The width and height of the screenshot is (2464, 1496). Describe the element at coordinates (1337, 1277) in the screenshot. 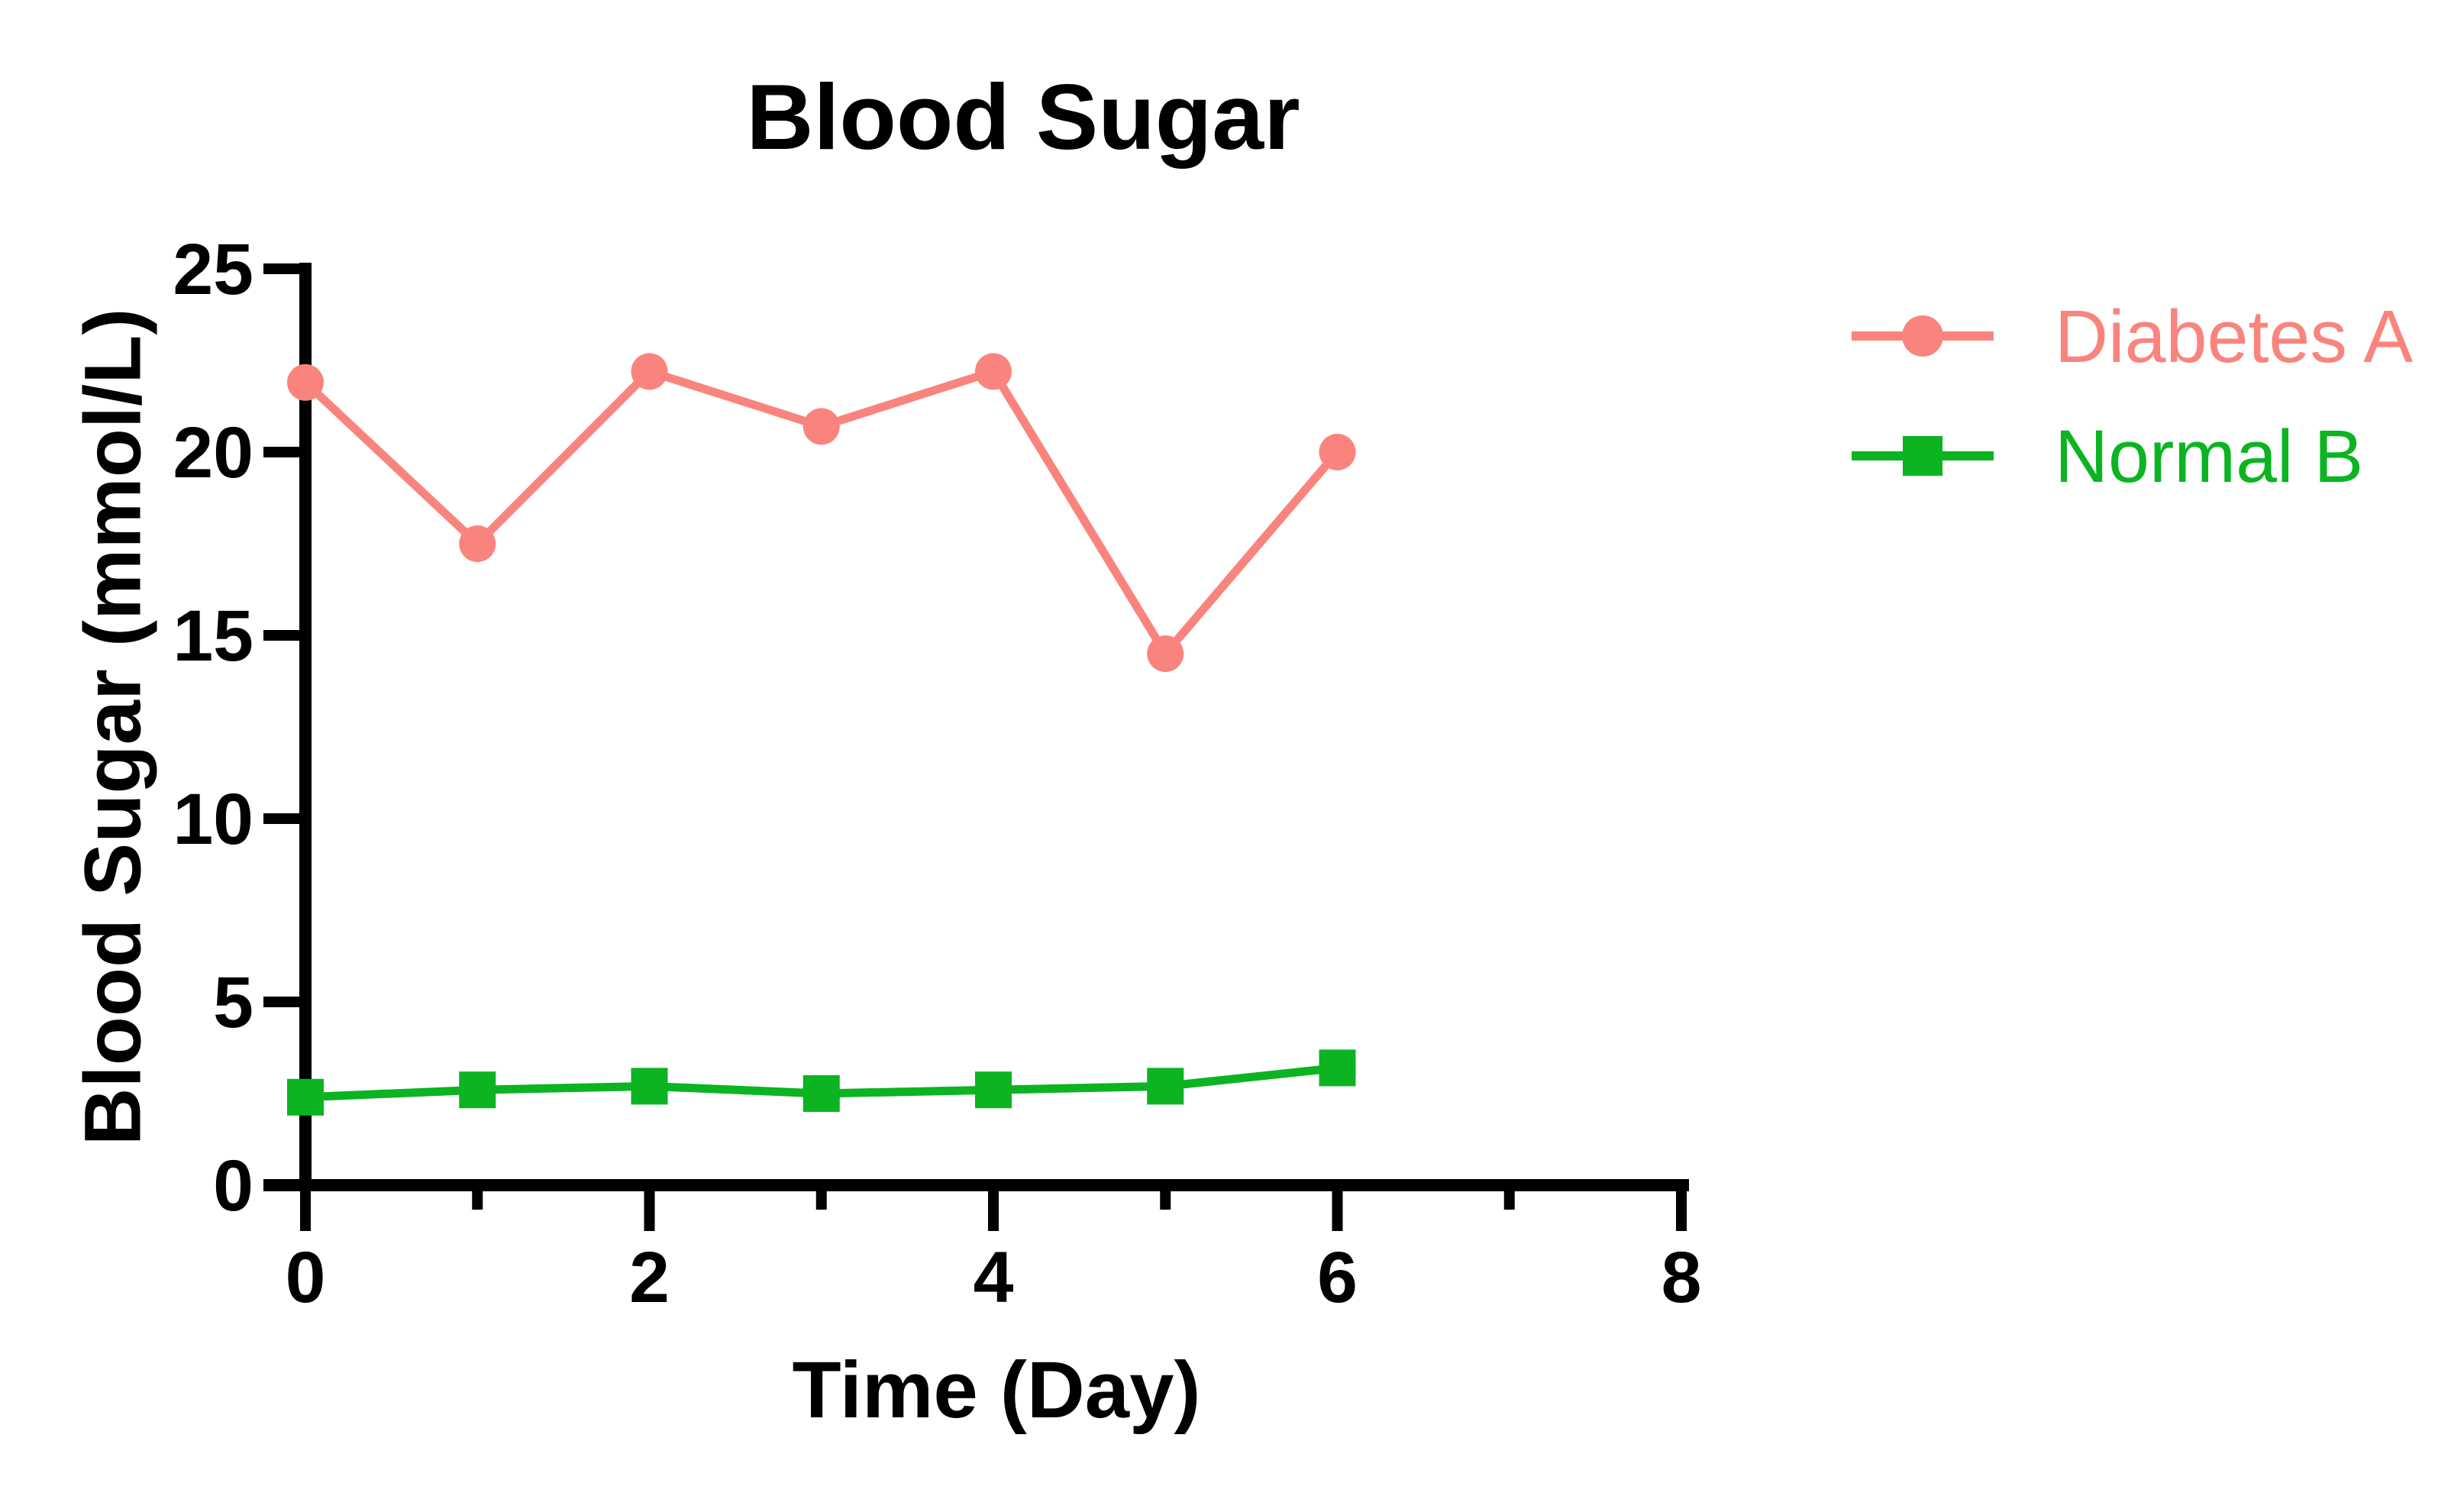

I see `x-tick-label: 6` at that location.